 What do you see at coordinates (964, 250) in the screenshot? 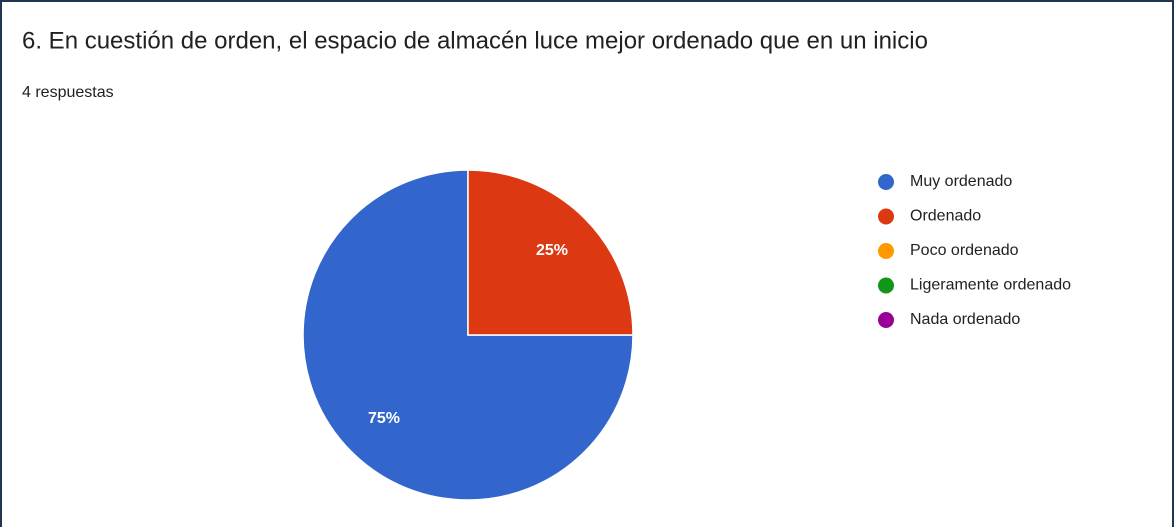
I see `legend-label: Poco ordenado` at bounding box center [964, 250].